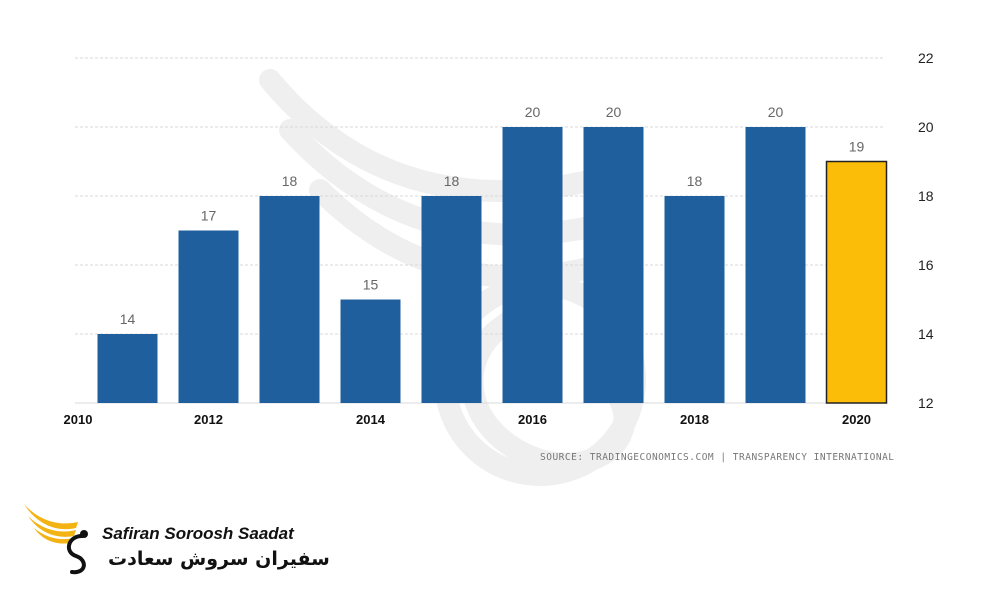 The image size is (1000, 600). Describe the element at coordinates (926, 265) in the screenshot. I see `y-tick-label: 16` at that location.